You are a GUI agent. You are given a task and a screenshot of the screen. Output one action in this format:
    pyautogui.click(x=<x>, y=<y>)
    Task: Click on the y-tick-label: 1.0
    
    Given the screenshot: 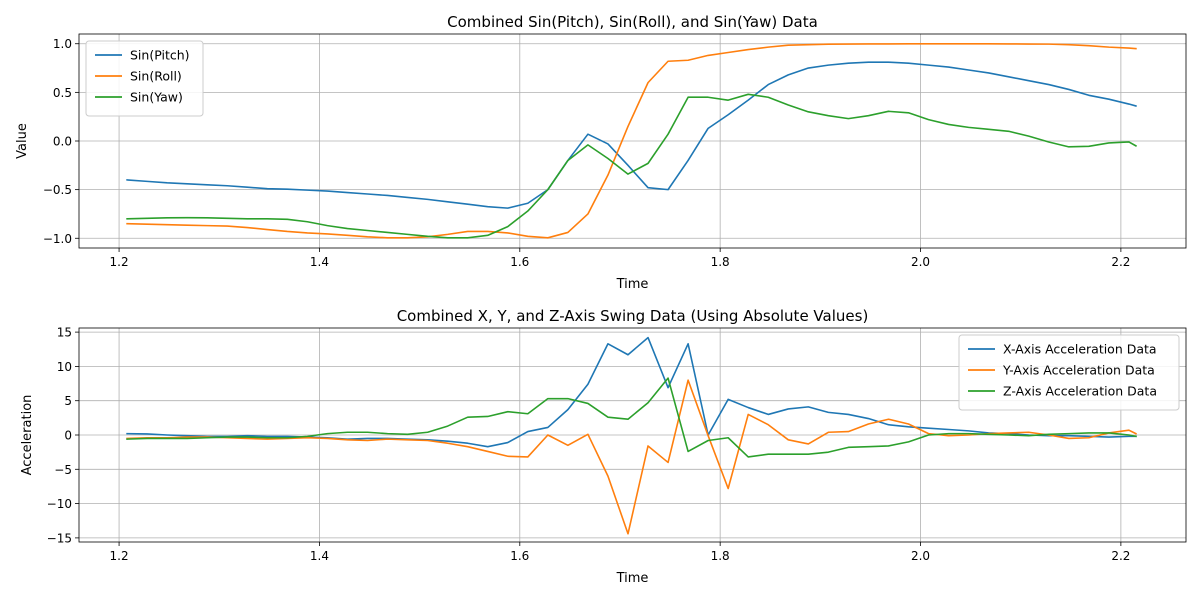 What is the action you would take?
    pyautogui.click(x=62, y=44)
    